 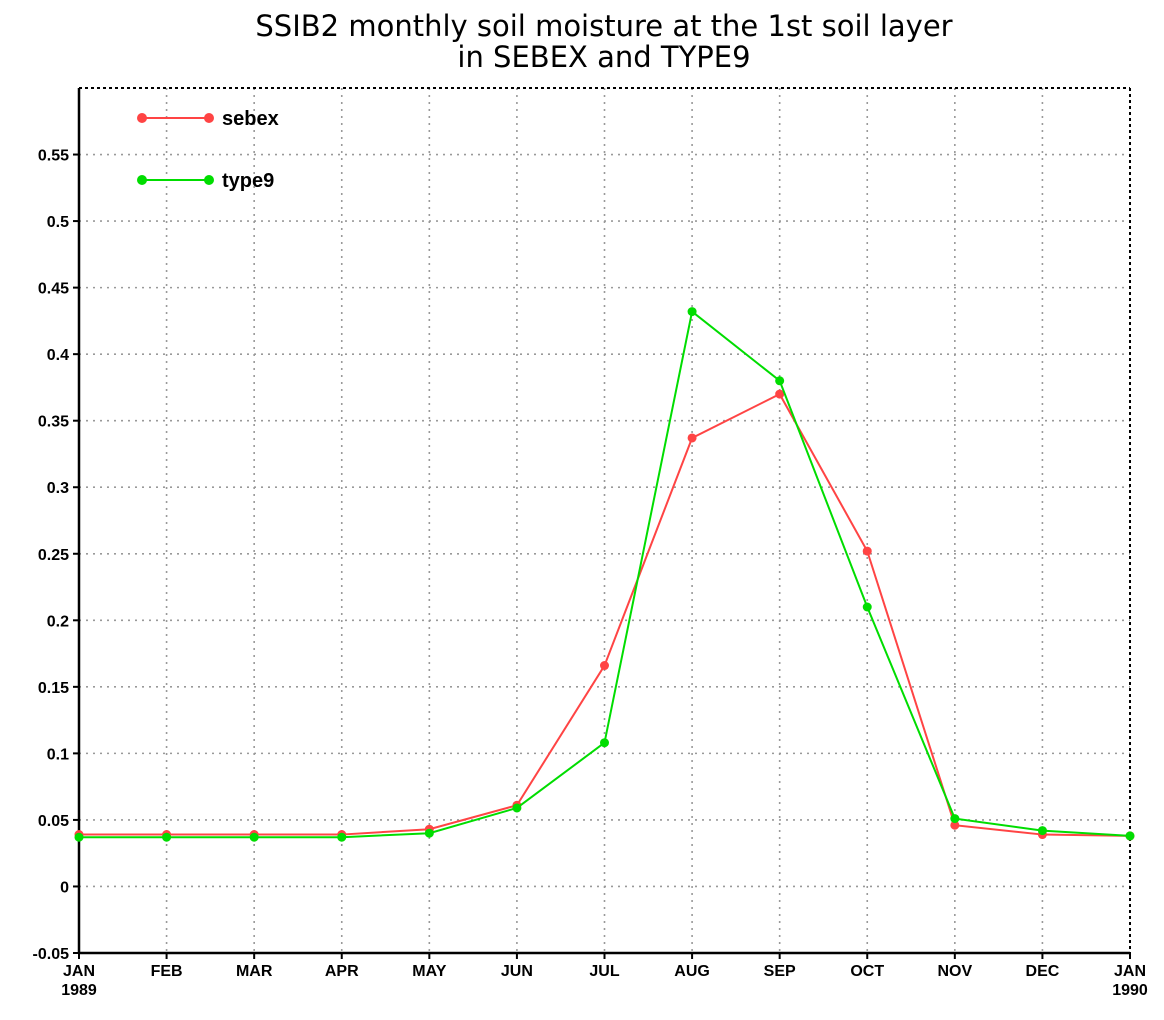 What do you see at coordinates (954, 971) in the screenshot?
I see `x-tick-label: NOV` at bounding box center [954, 971].